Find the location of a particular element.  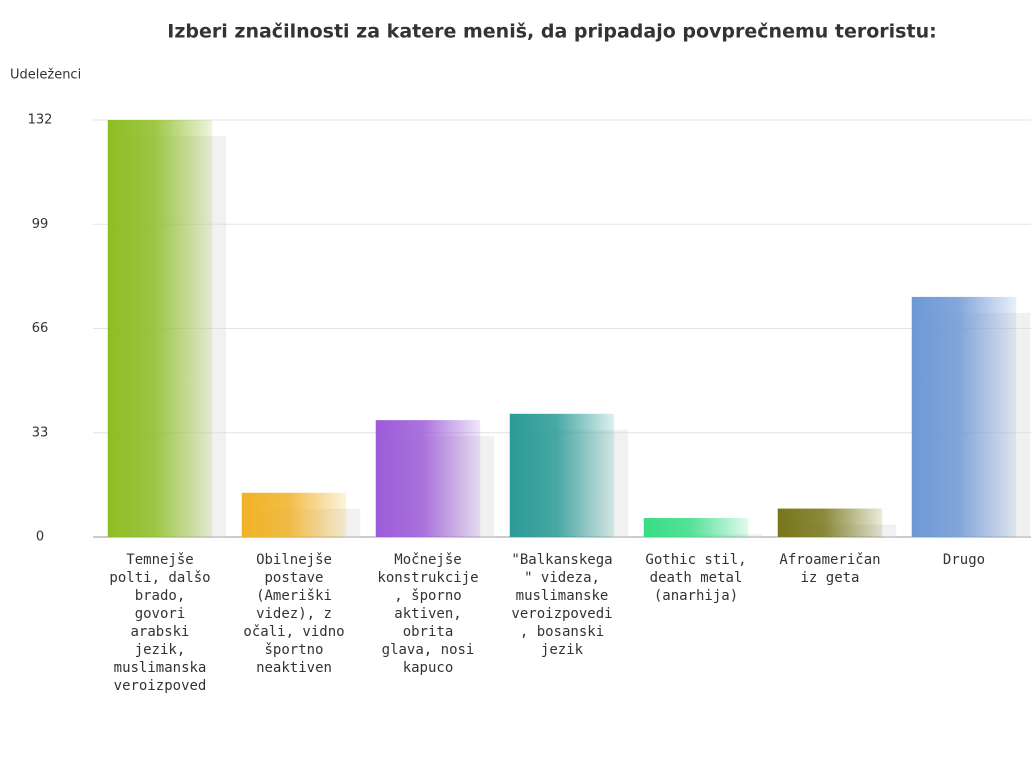

y-tick-label: 0 is located at coordinates (40, 537).